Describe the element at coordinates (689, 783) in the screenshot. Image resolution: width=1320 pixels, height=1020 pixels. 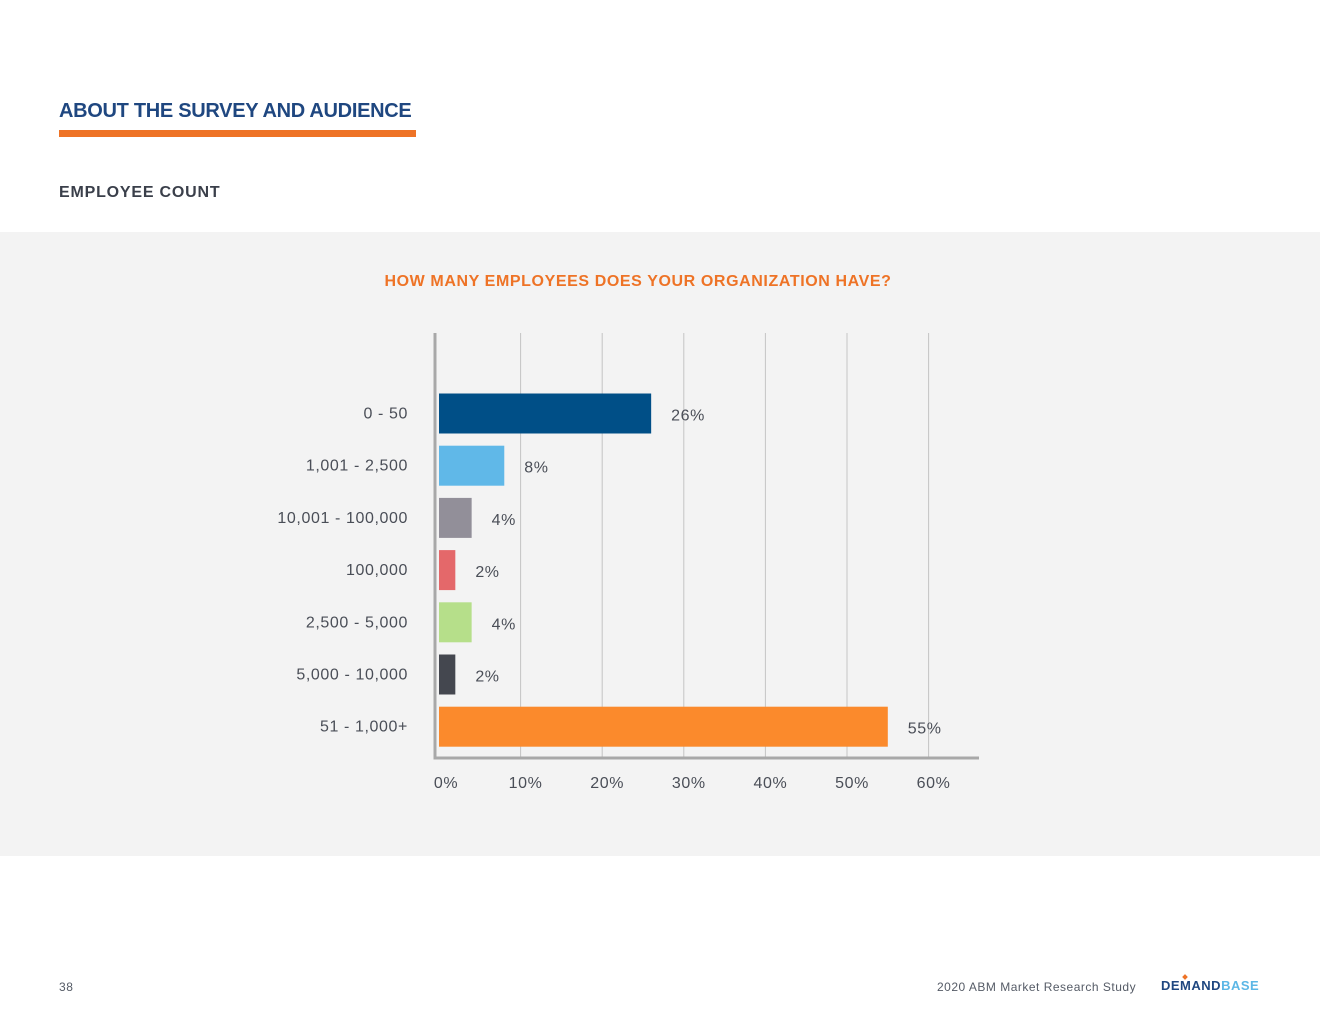
I see `x-tick-label-3: 30%` at that location.